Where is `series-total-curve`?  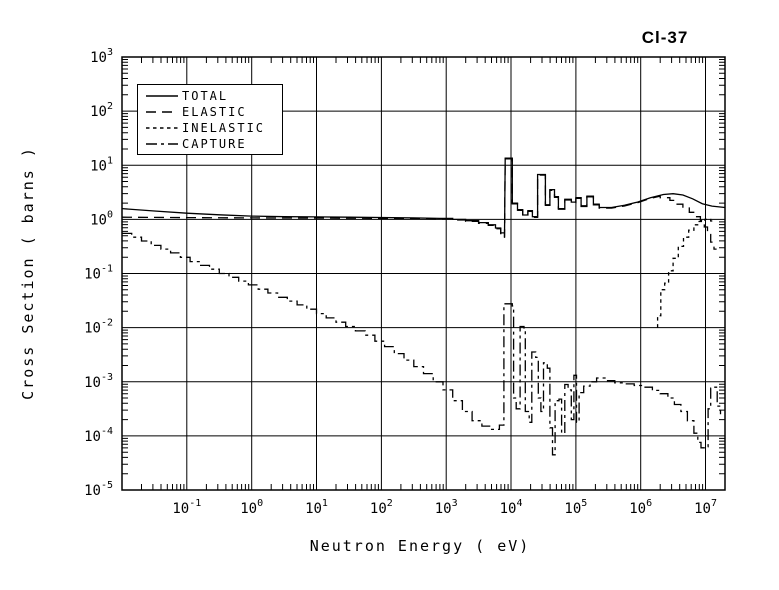 series-total-curve is located at coordinates (423, 197).